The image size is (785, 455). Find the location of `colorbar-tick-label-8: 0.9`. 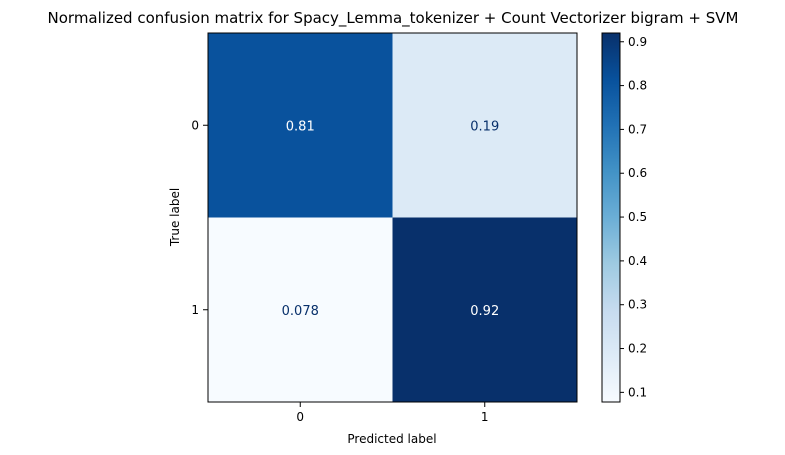

colorbar-tick-label-8: 0.9 is located at coordinates (637, 42).